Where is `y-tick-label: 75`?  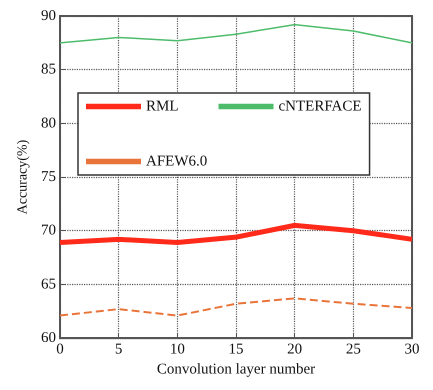 y-tick-label: 75 is located at coordinates (48, 177).